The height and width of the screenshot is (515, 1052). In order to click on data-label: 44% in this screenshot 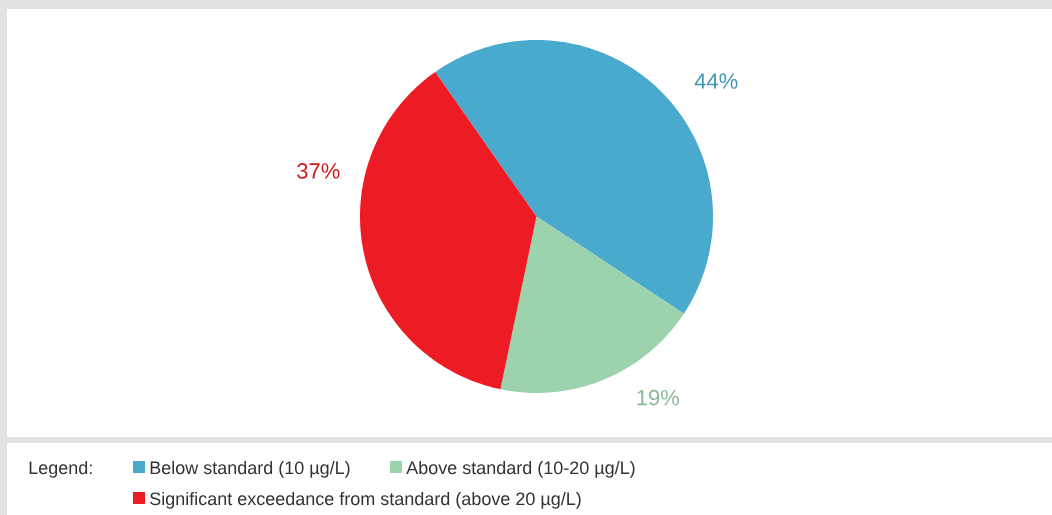, I will do `click(716, 81)`.